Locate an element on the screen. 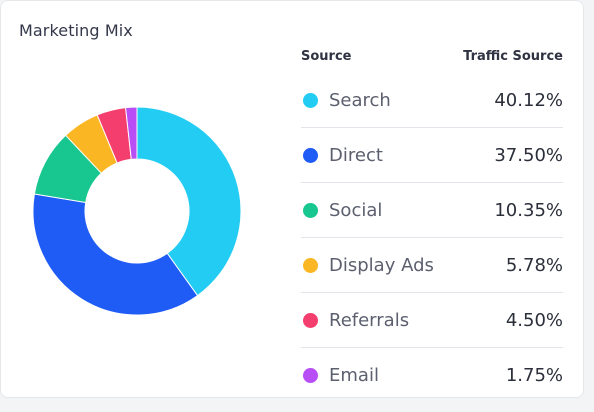 This screenshot has height=412, width=594. legend-dot-referrals is located at coordinates (310, 320).